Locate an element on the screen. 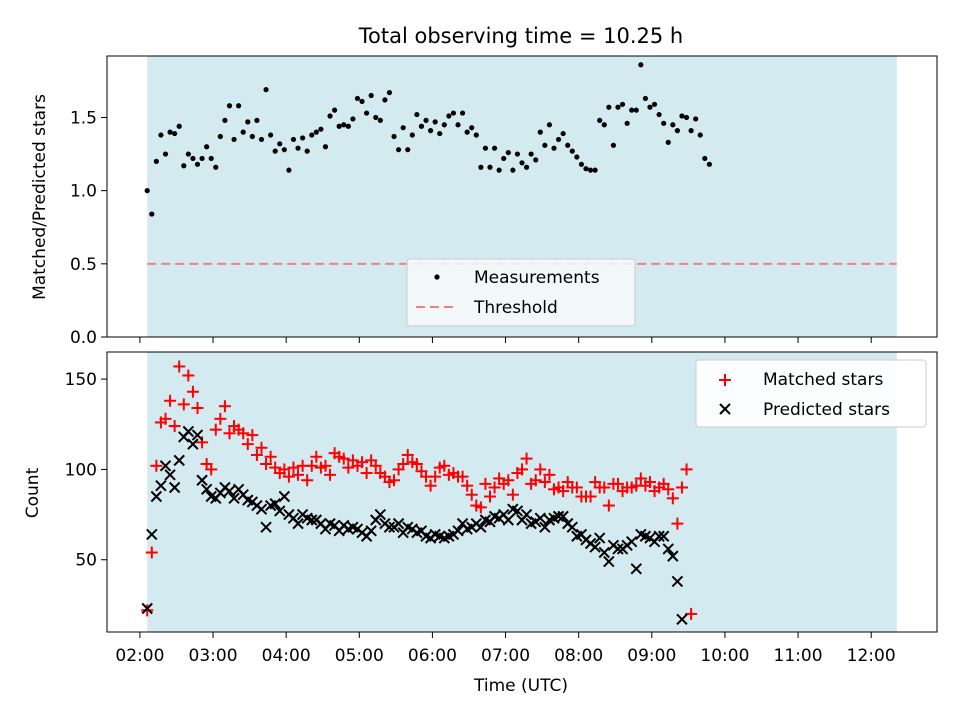 This screenshot has width=960, height=720. y-tick-label: 0.0 is located at coordinates (83, 338).